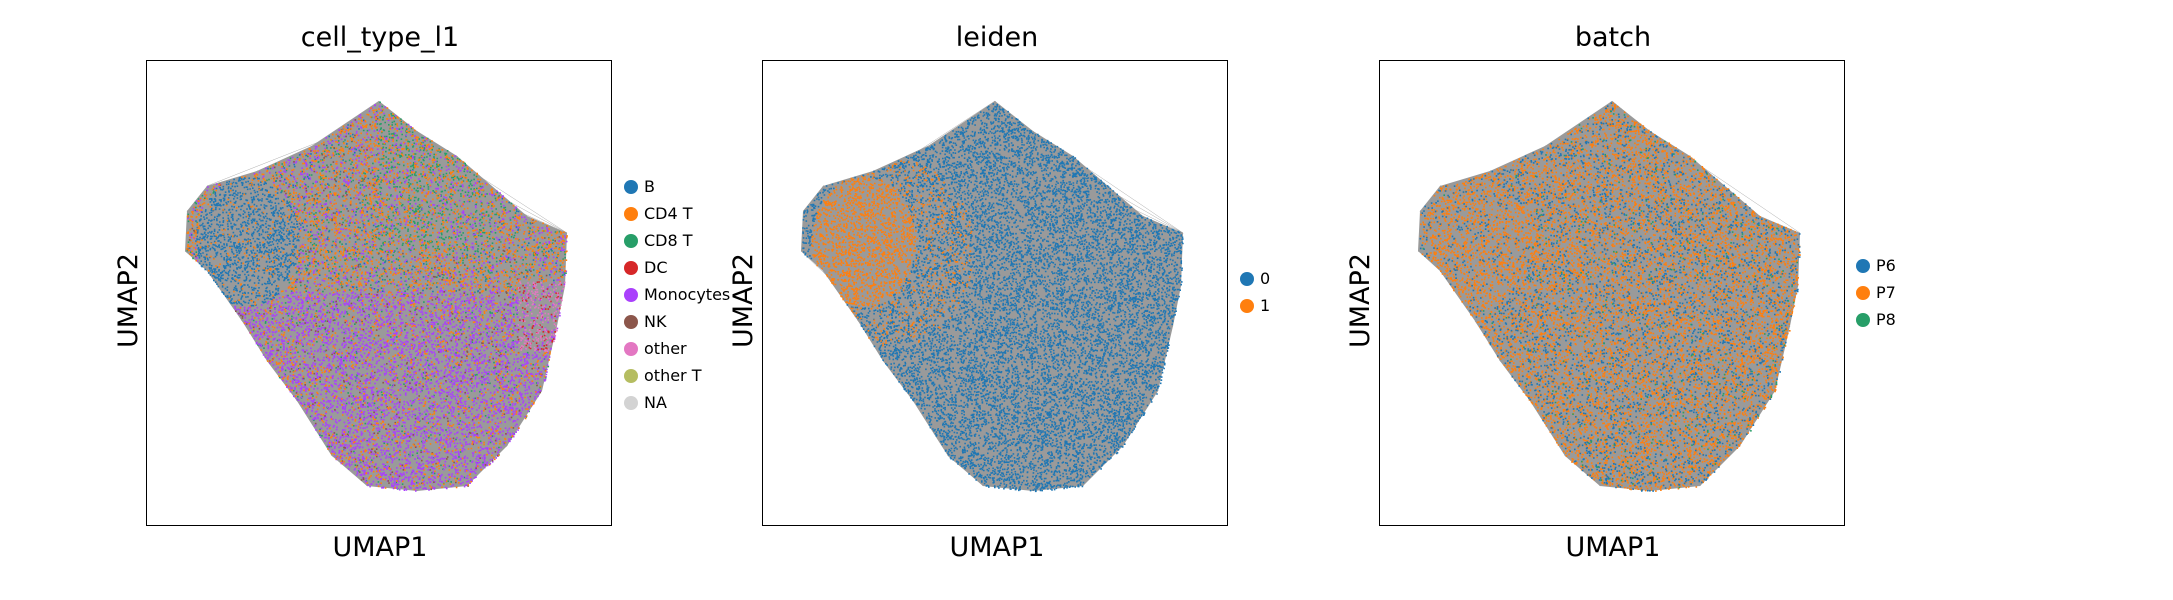 This screenshot has width=2173, height=600. What do you see at coordinates (1886, 319) in the screenshot?
I see `legend-label: P8` at bounding box center [1886, 319].